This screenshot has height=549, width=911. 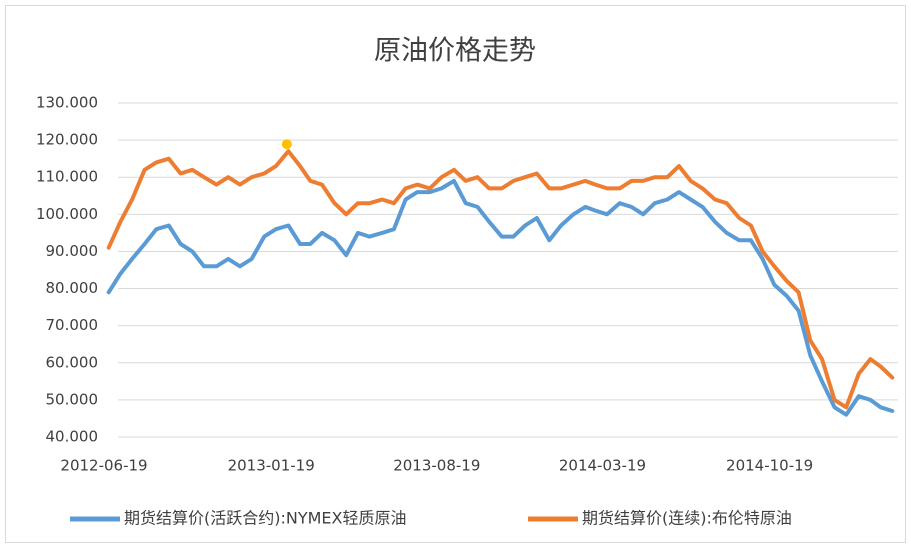 I want to click on x-tick-label: 2013-08-19, so click(x=436, y=466).